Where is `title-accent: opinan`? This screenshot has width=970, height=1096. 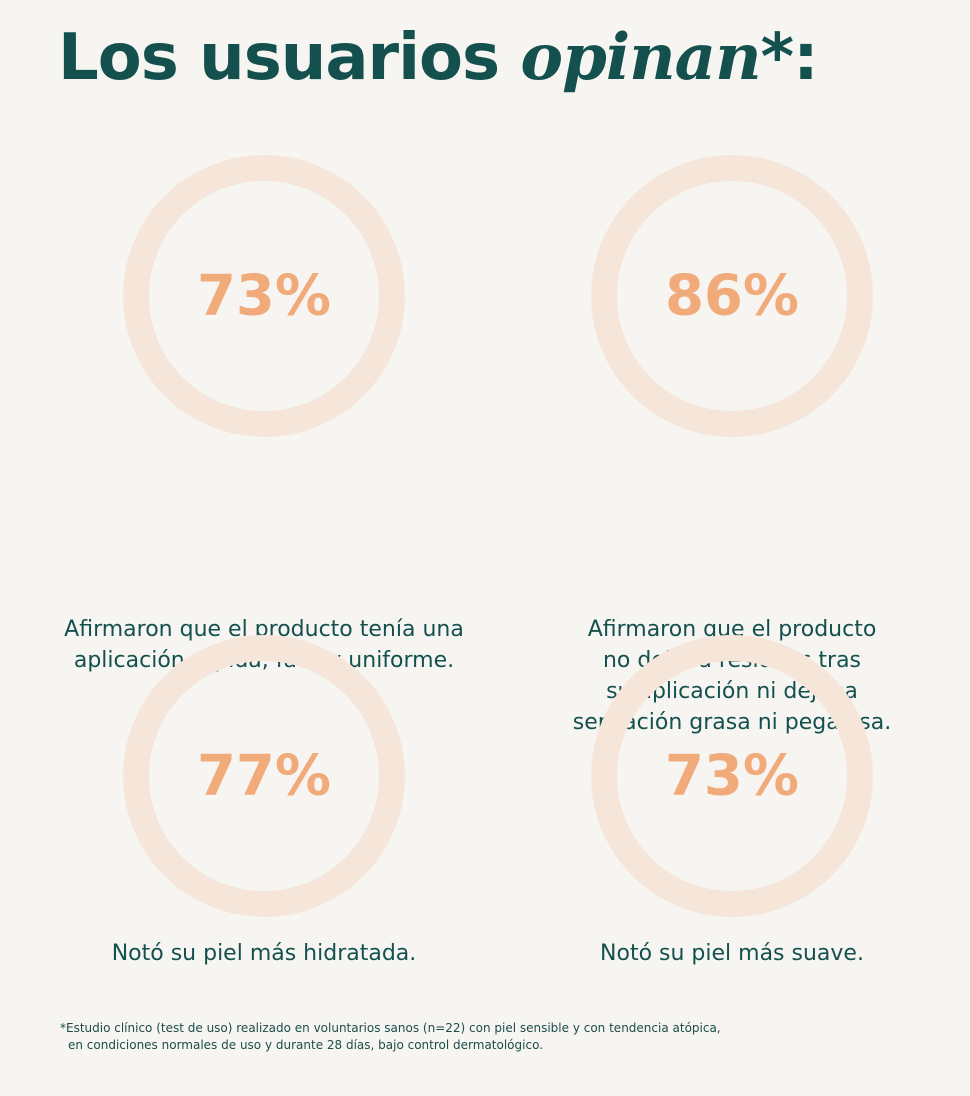 title-accent: opinan is located at coordinates (640, 57).